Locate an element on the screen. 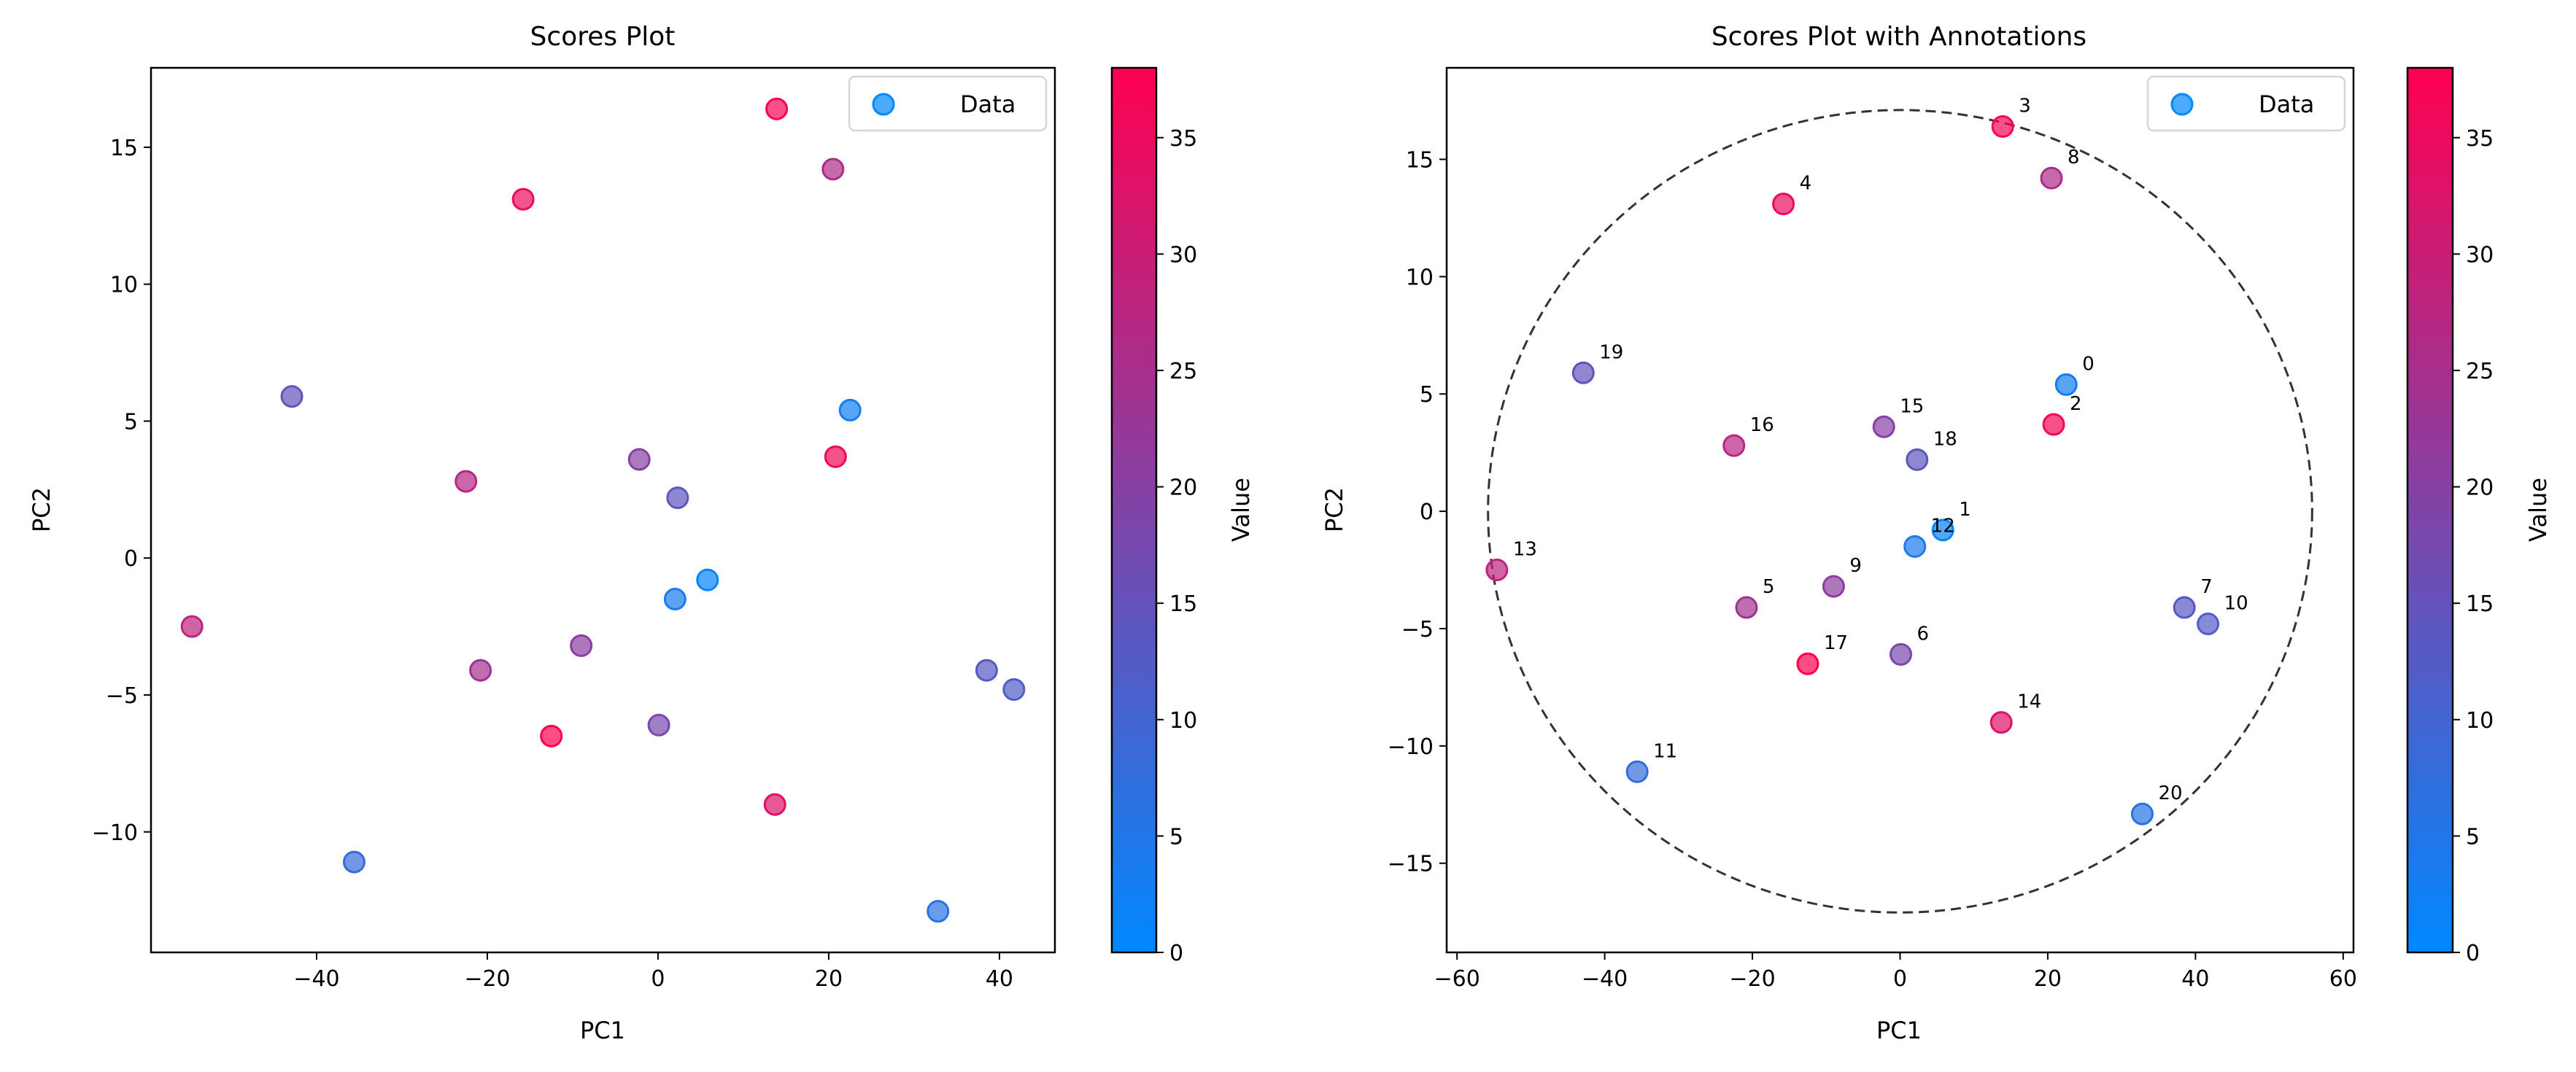 The image size is (2576, 1072). point-annotation: 8 is located at coordinates (2074, 157).